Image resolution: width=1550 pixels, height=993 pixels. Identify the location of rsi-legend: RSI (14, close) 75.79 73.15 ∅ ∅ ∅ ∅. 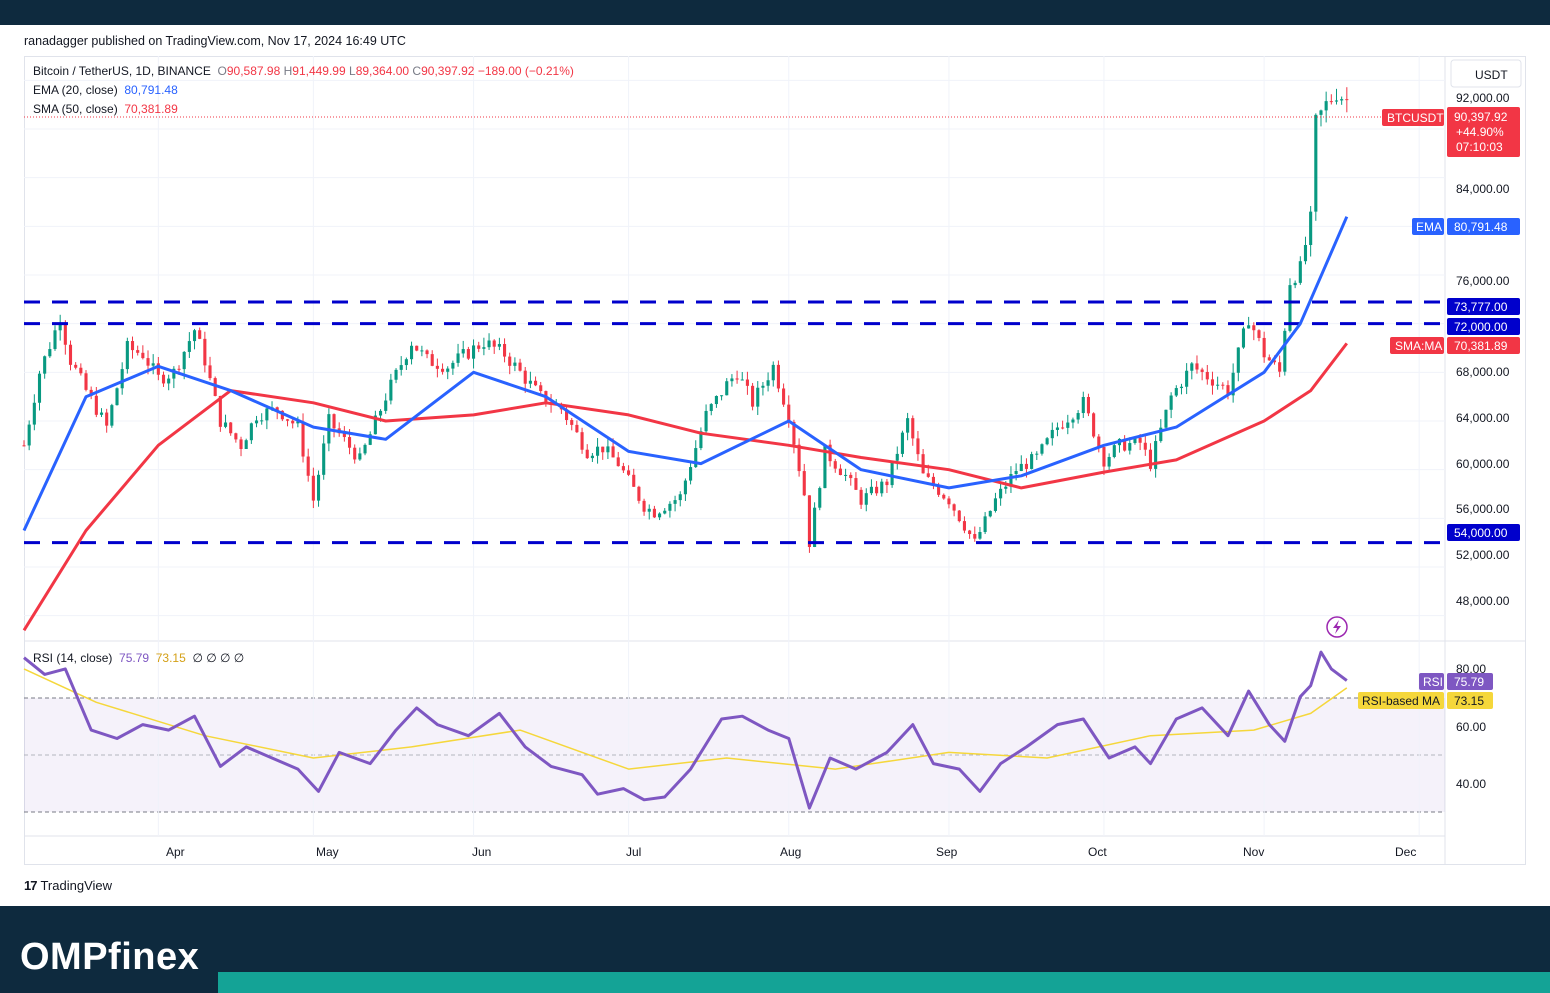
(138, 658).